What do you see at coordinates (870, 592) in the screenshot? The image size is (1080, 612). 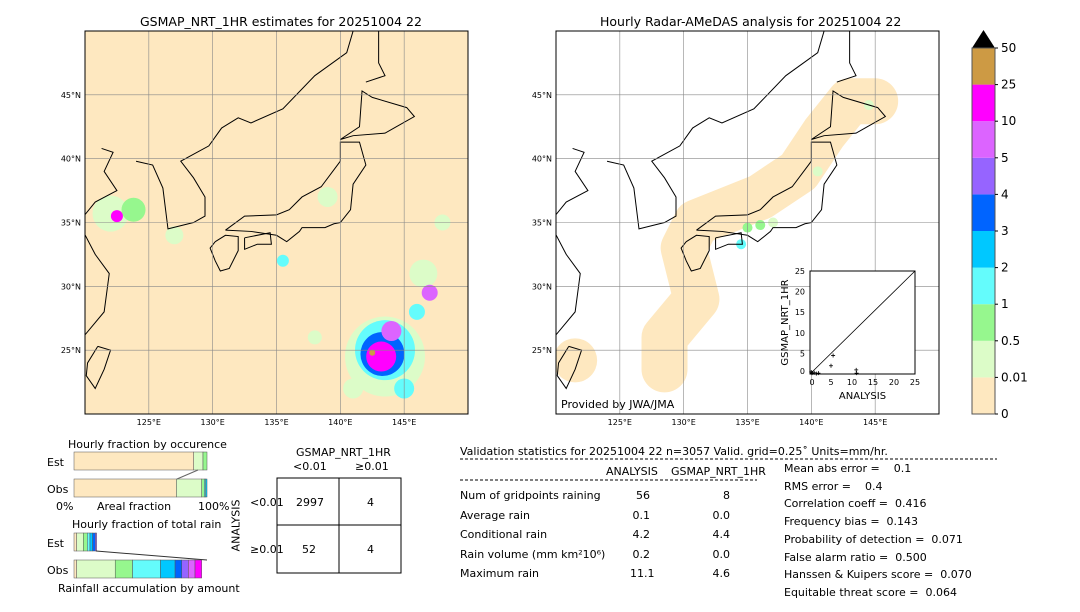 I see `score: Equitable threat score = 0.064` at bounding box center [870, 592].